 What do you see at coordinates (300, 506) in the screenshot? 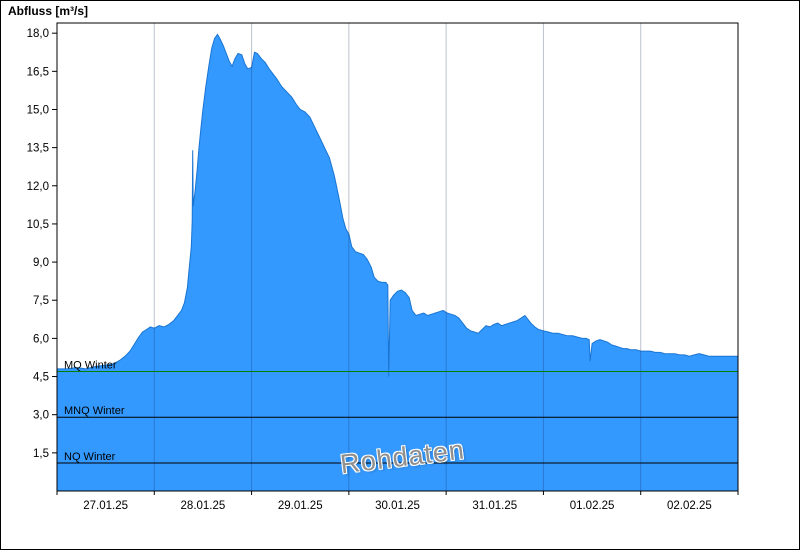
I see `svg-text: 29.01.25` at bounding box center [300, 506].